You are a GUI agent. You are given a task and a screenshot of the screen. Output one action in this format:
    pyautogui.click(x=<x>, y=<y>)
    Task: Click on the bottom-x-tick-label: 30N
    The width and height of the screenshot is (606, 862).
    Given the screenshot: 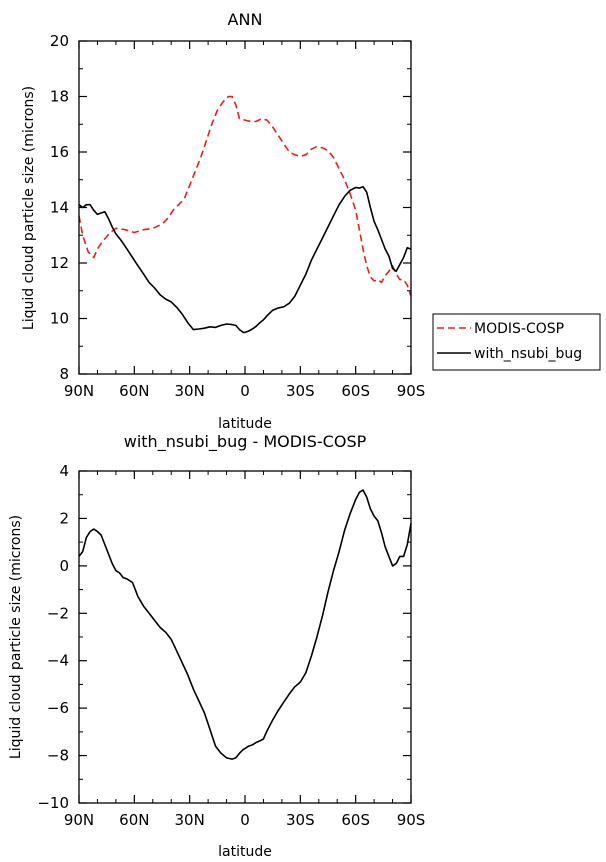 What is the action you would take?
    pyautogui.click(x=190, y=820)
    